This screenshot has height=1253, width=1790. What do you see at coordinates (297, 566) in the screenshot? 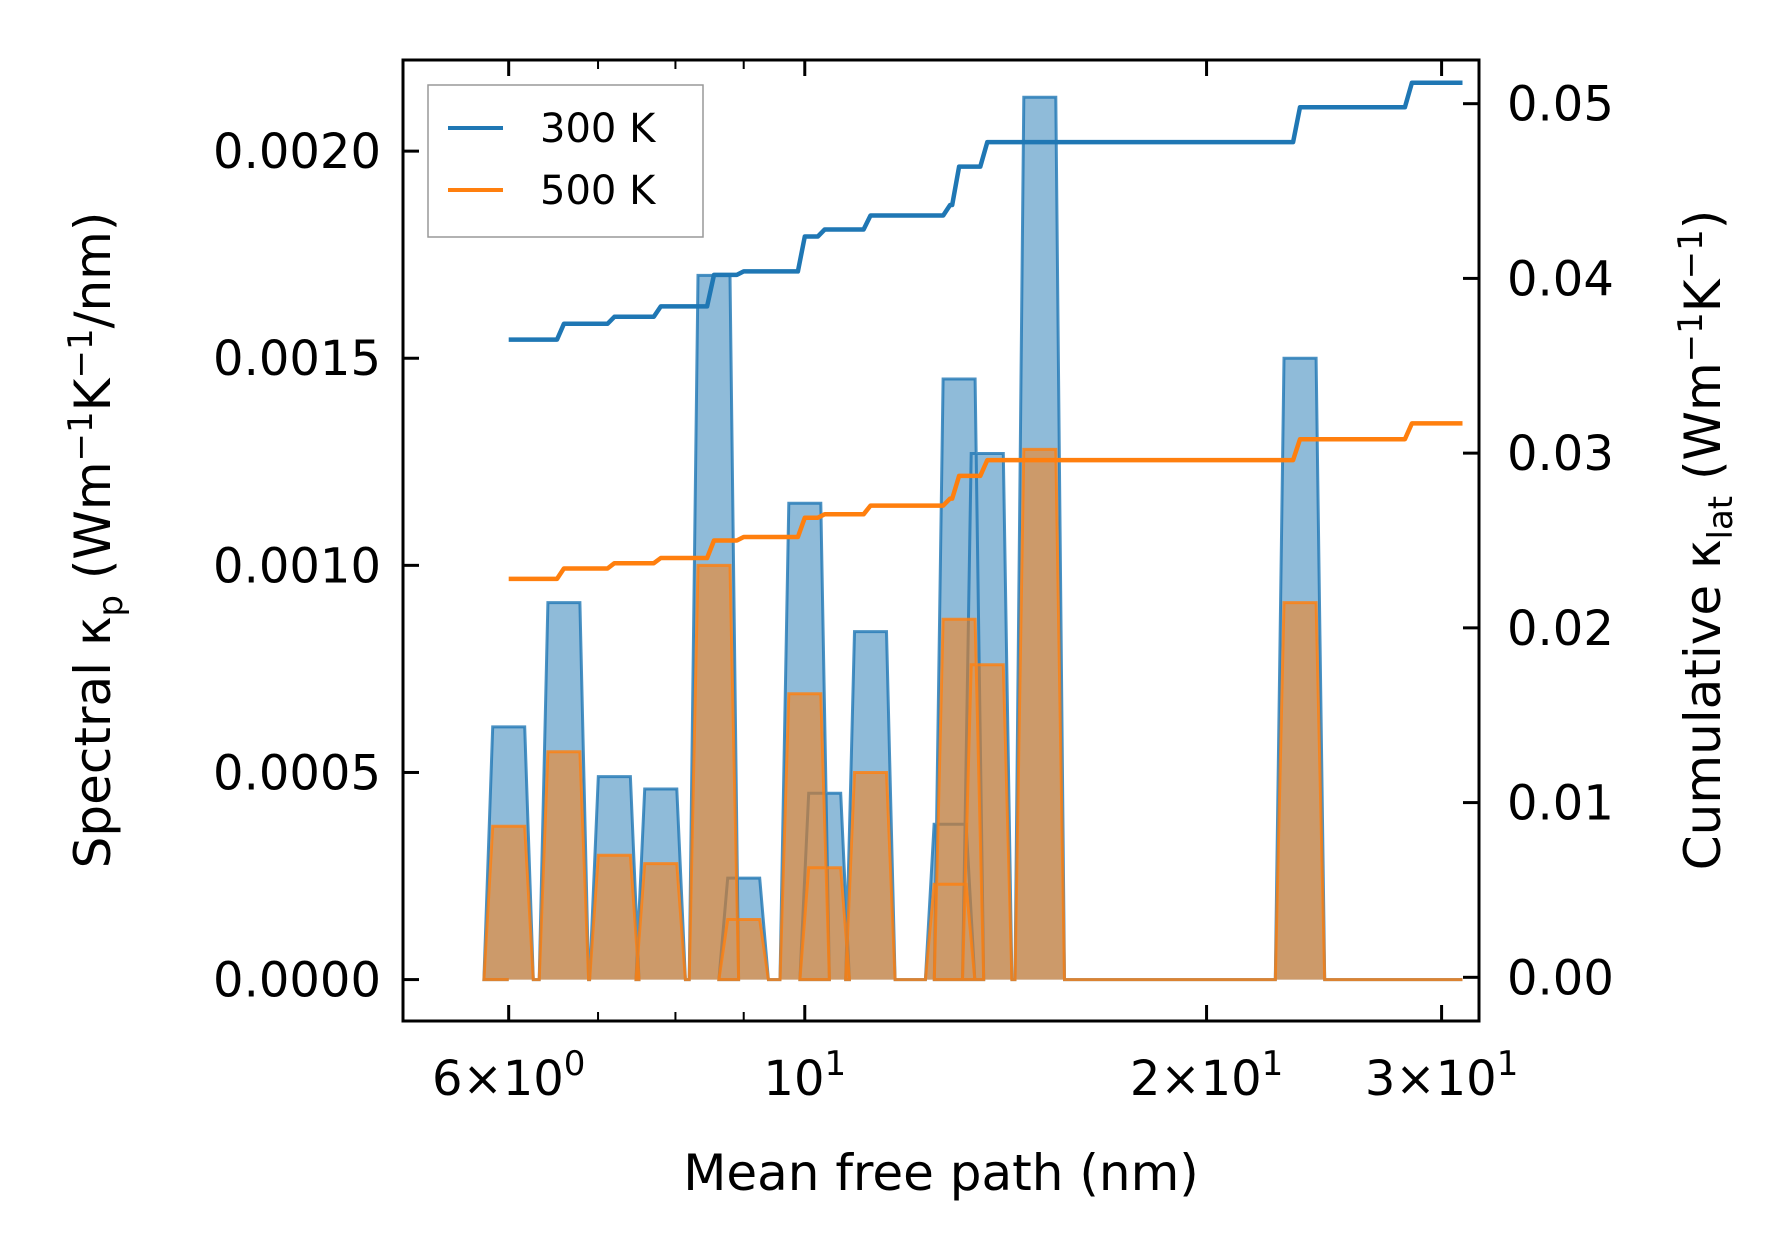
I see `y-left-tick-label: 0.0010` at bounding box center [297, 566].